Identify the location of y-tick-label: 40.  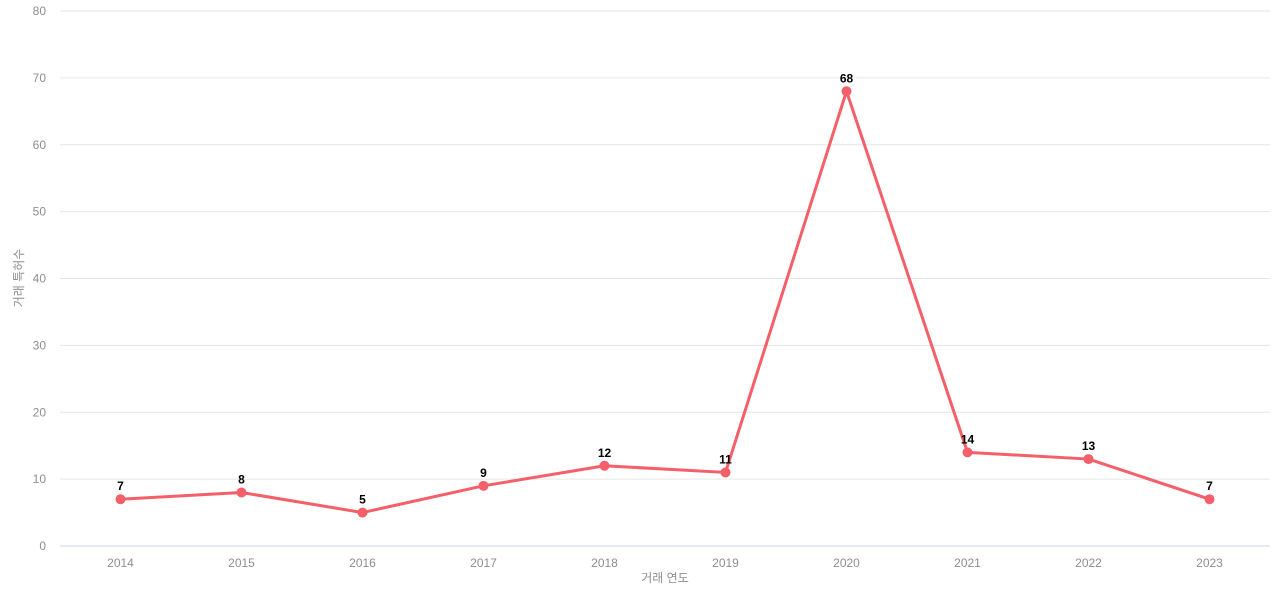
(40, 279).